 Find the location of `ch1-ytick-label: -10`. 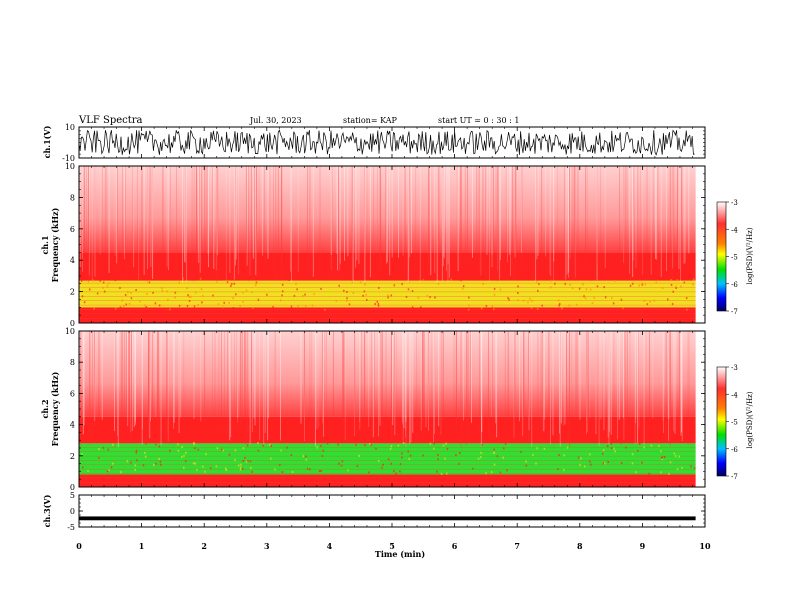

ch1-ytick-label: -10 is located at coordinates (68, 158).